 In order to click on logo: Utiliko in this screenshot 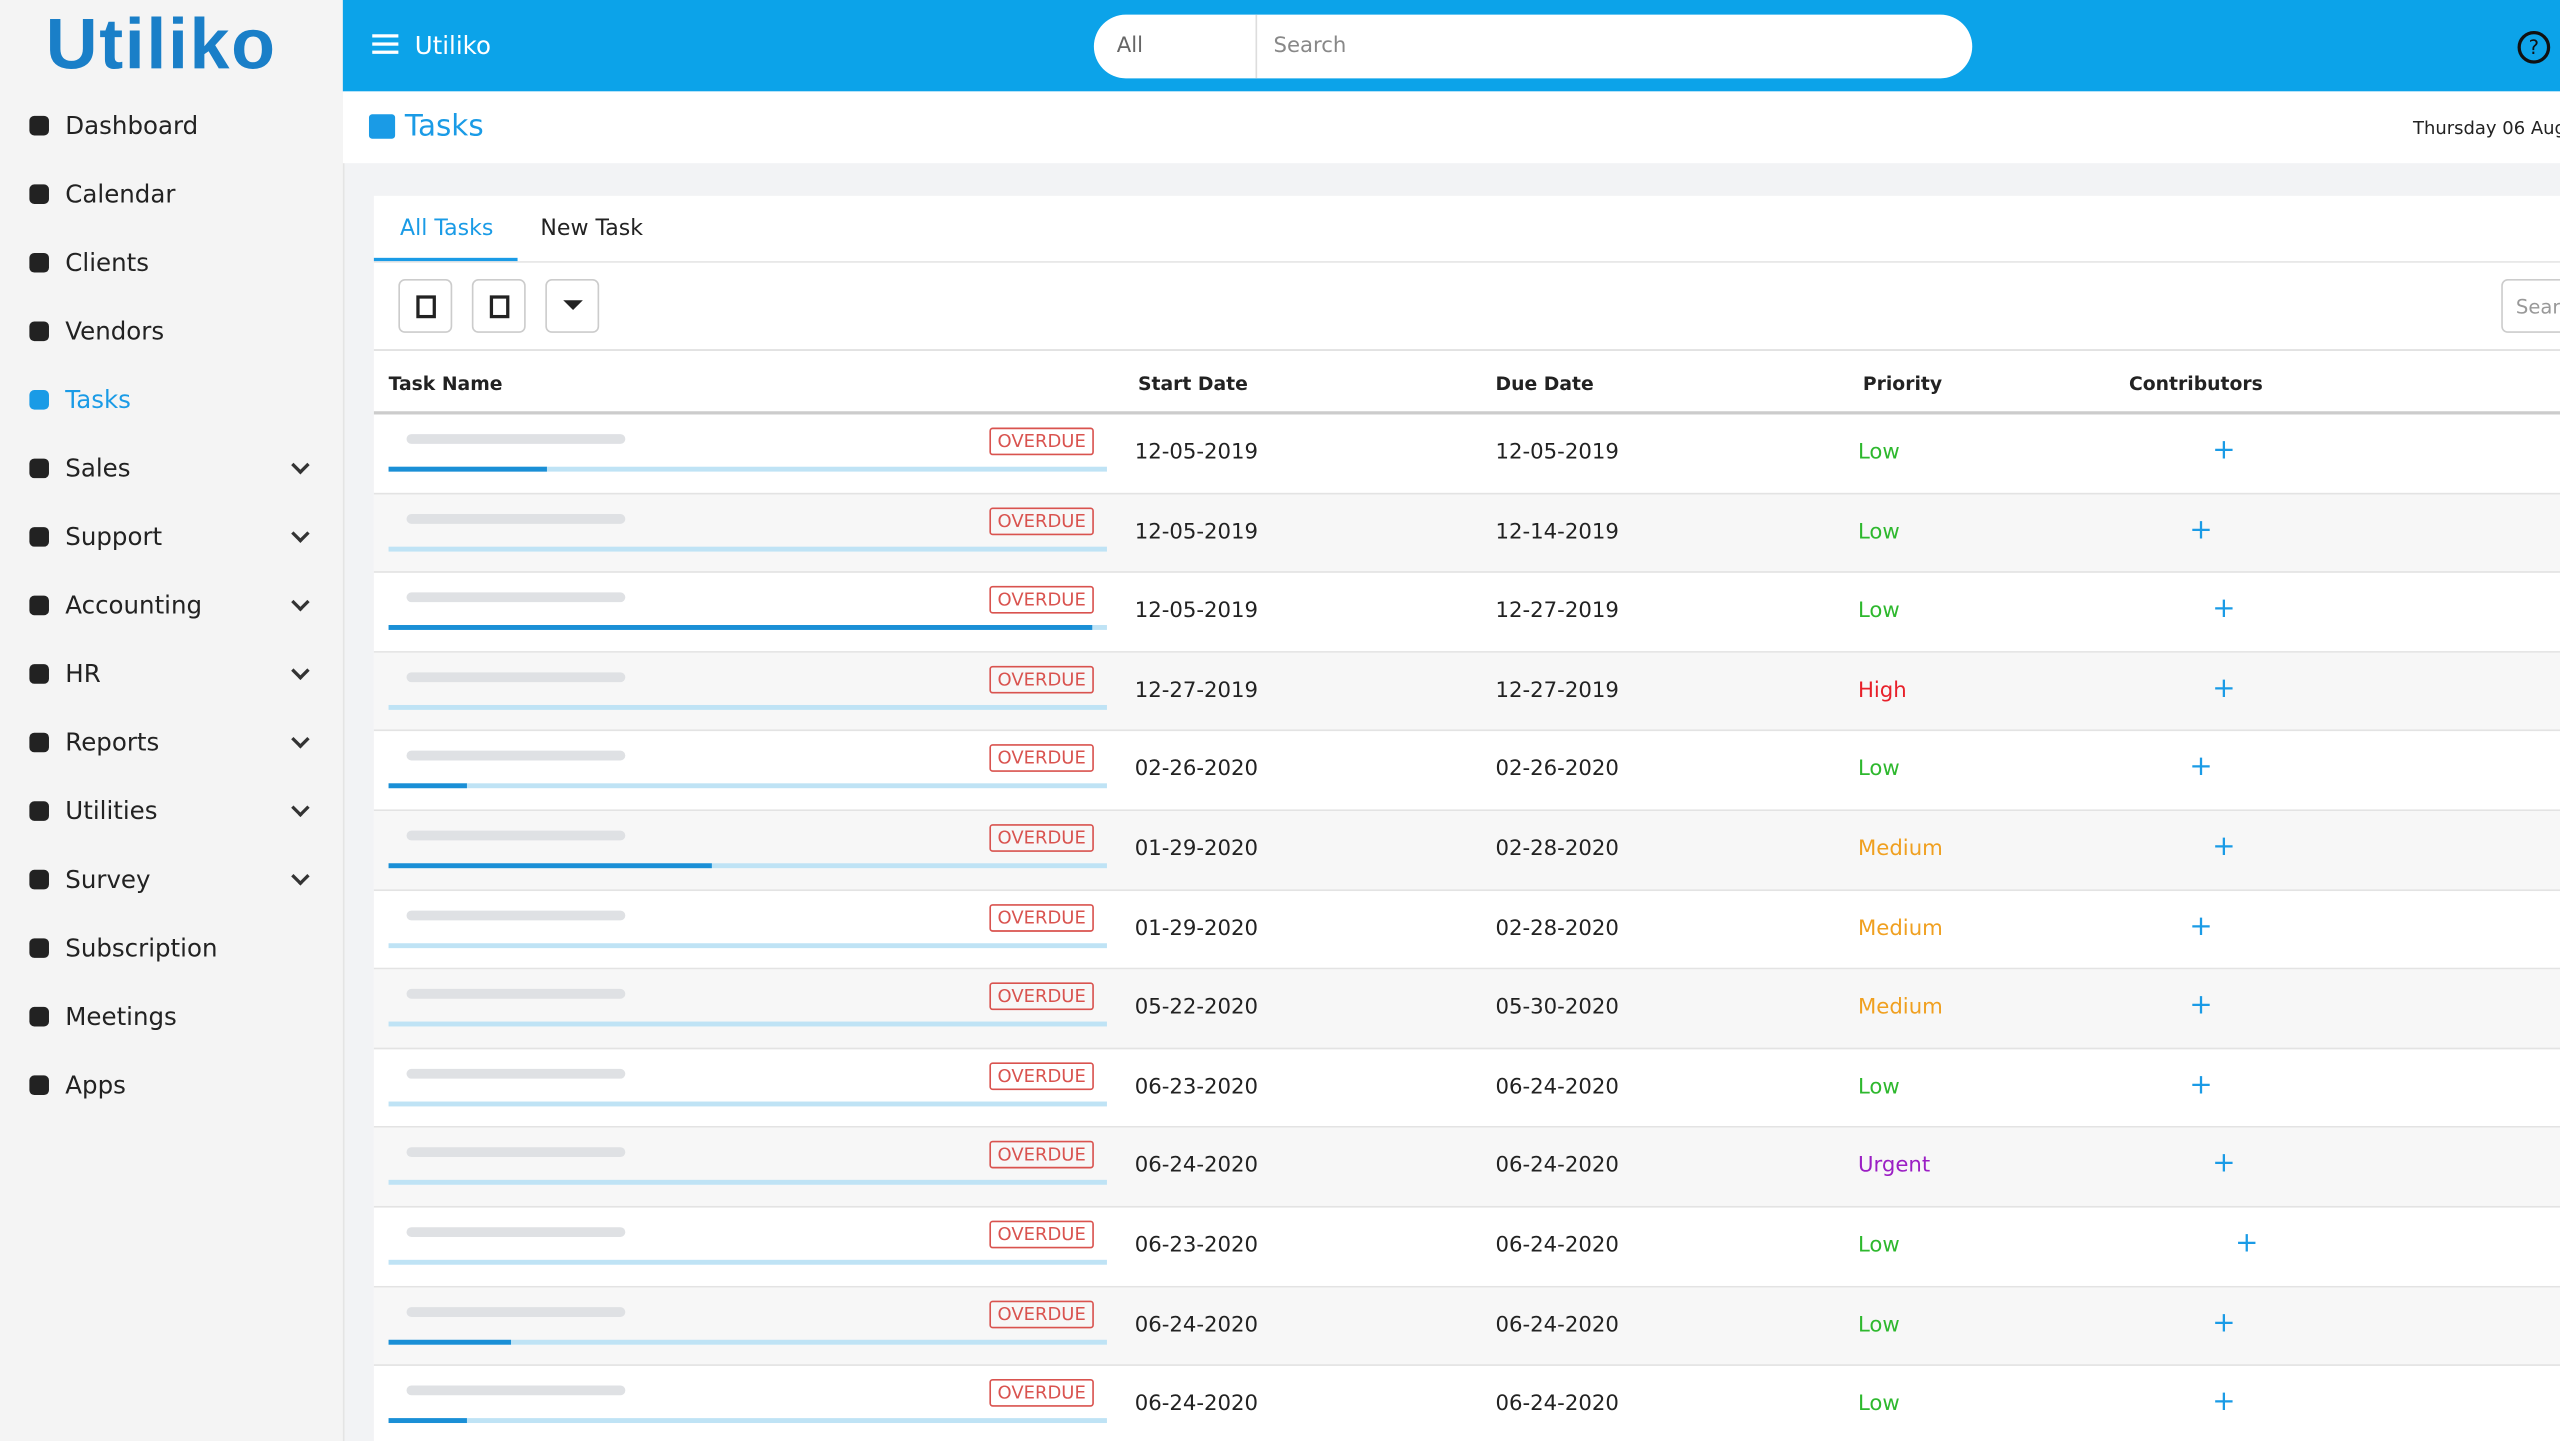, I will do `click(161, 44)`.